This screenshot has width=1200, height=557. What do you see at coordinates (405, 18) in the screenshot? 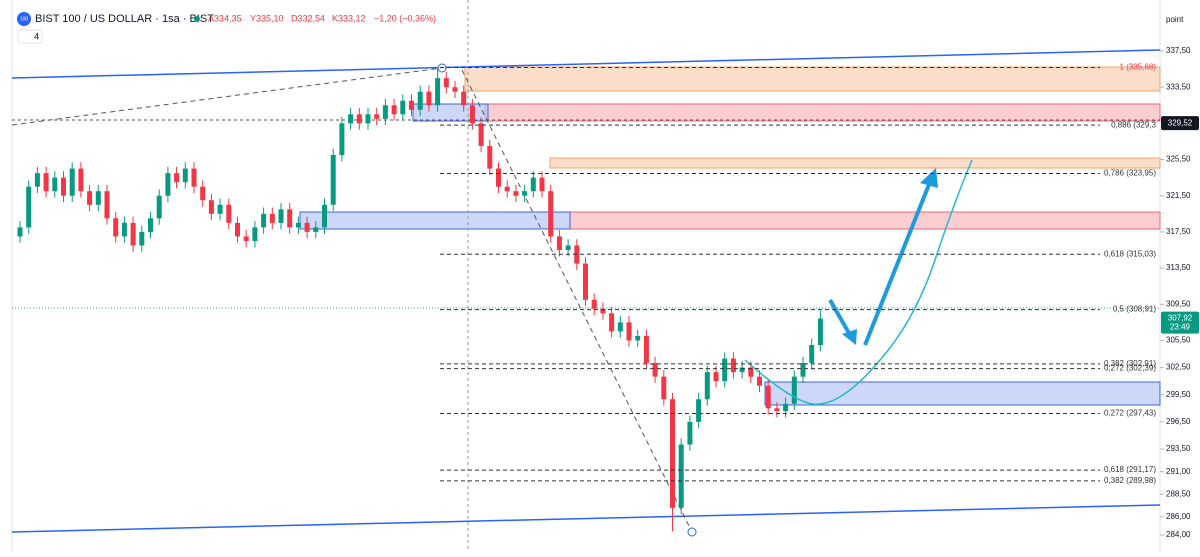
I see `change: −1,20 (−0,36%)` at bounding box center [405, 18].